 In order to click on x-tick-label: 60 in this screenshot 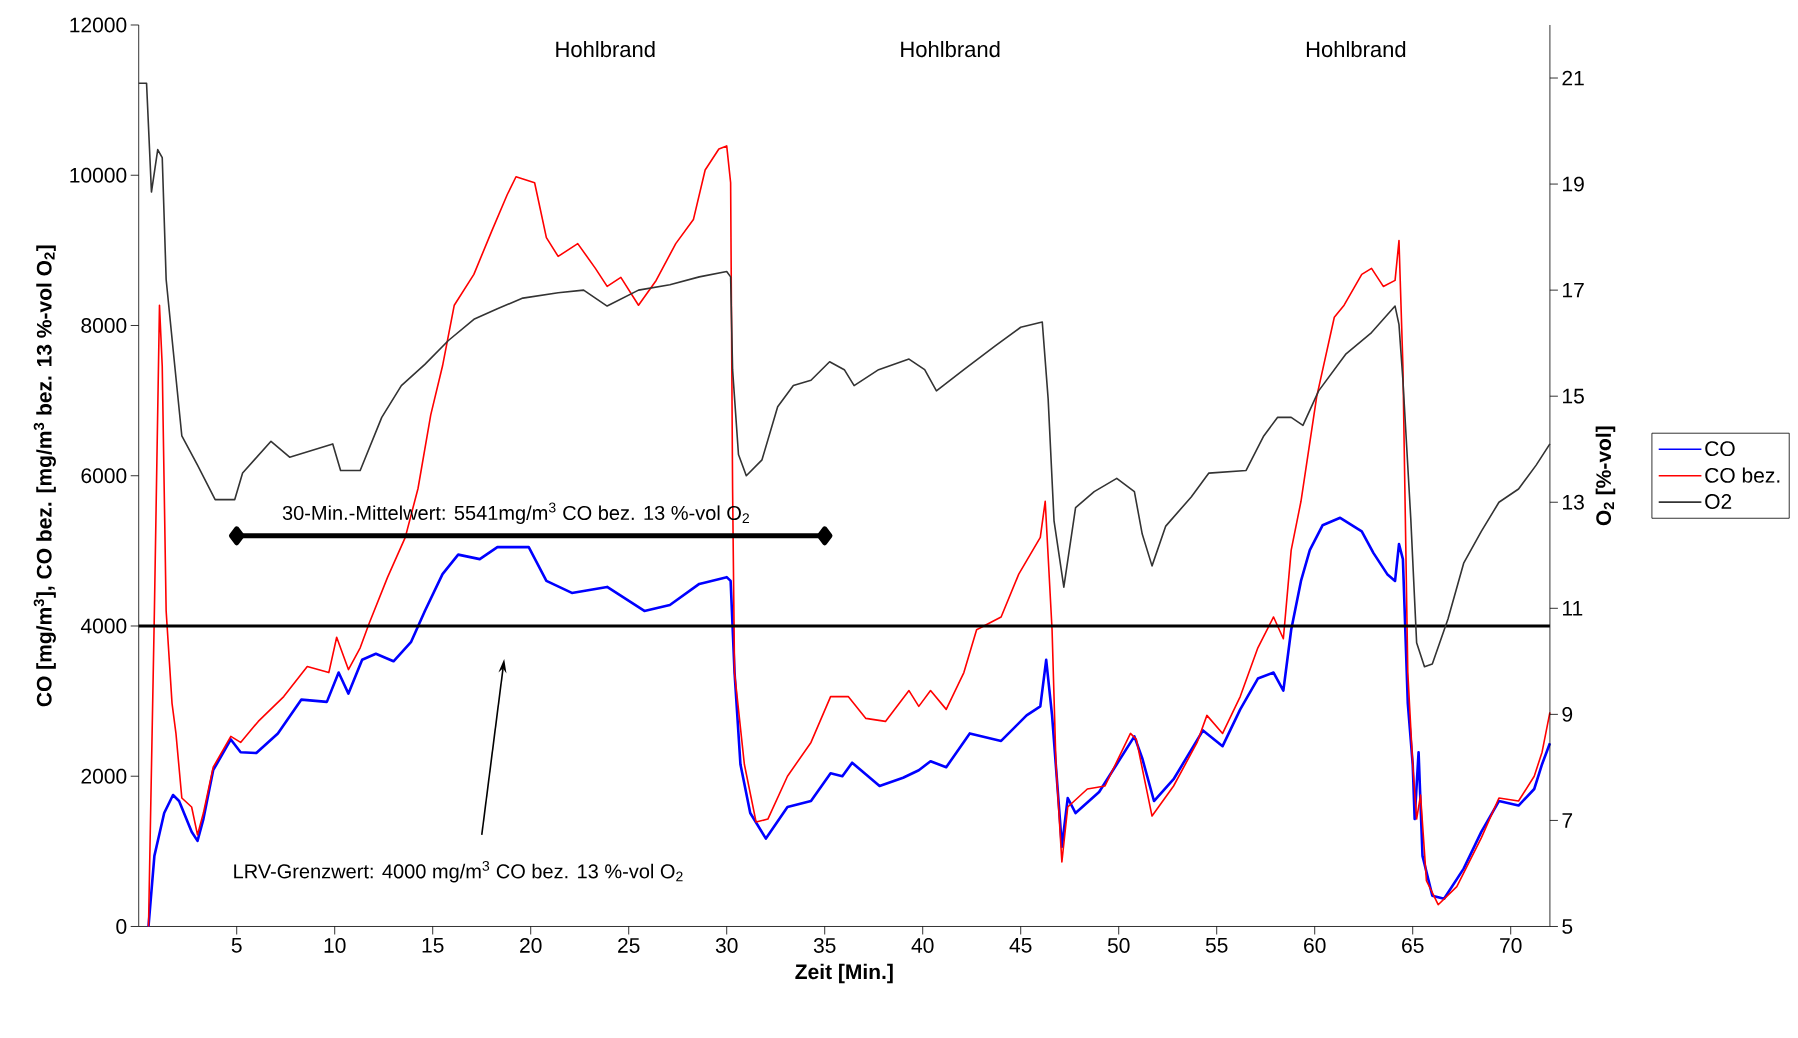, I will do `click(1315, 945)`.